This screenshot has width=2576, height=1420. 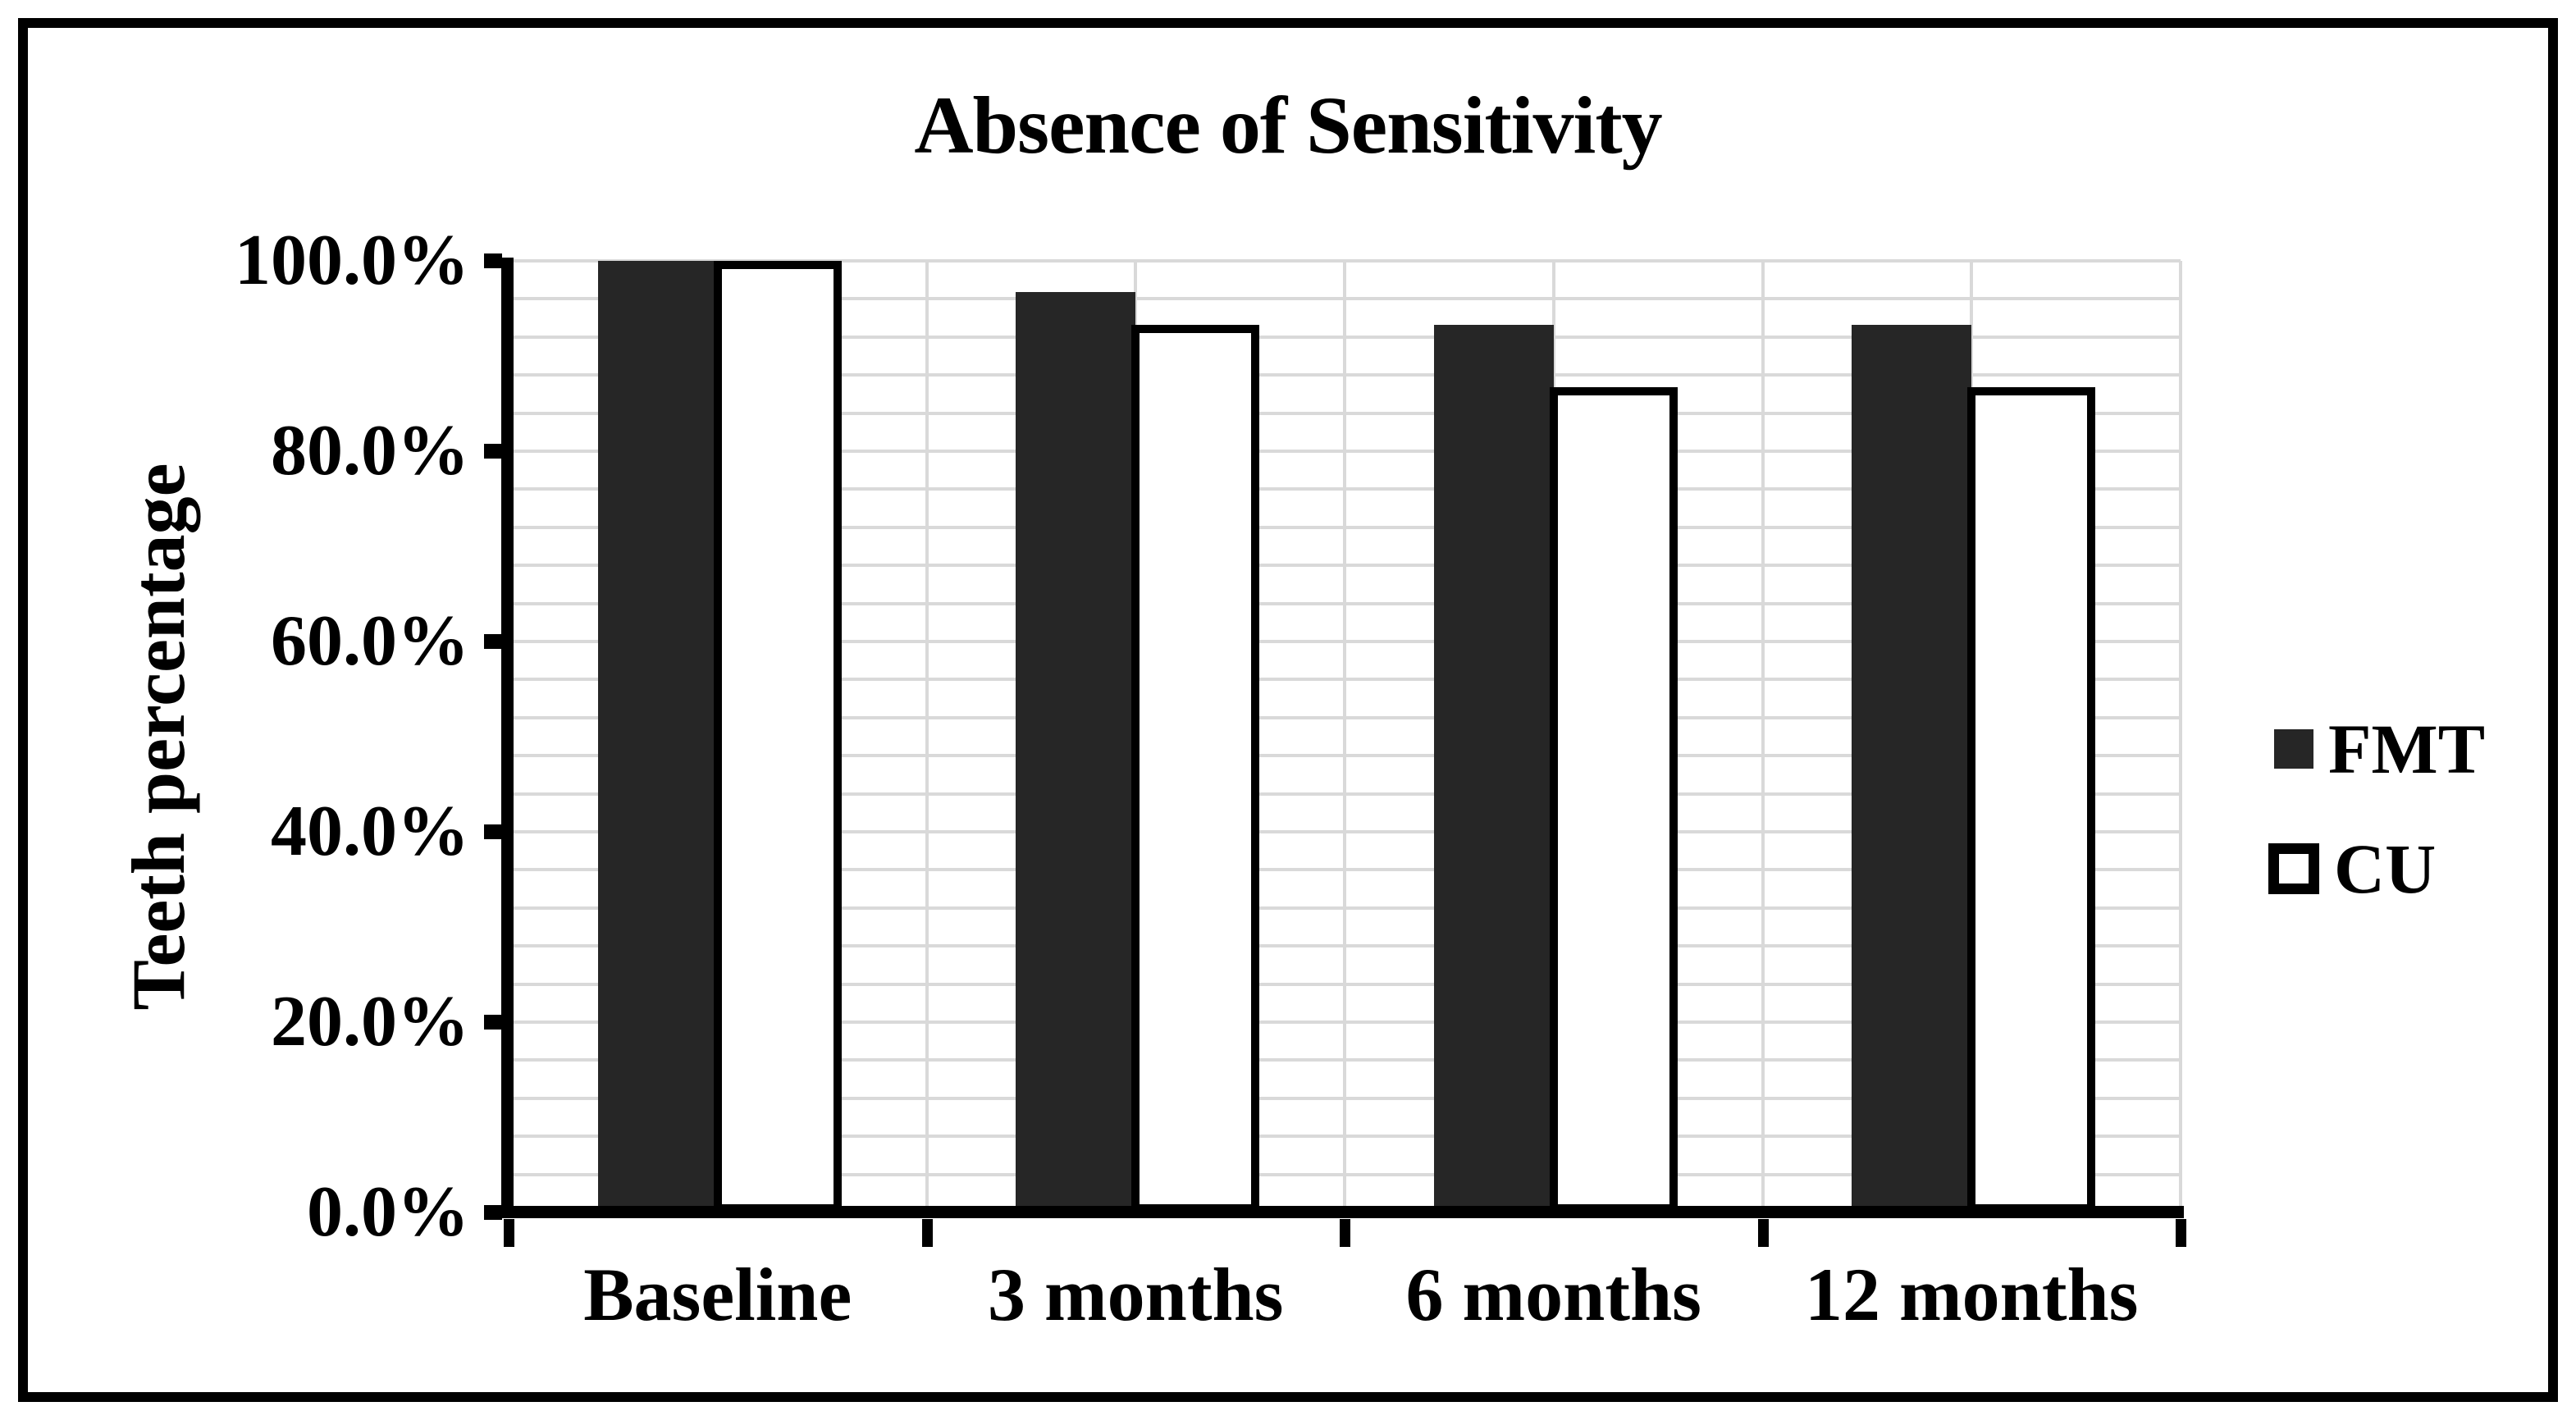 I want to click on y-tick-label: 80.0%, so click(x=370, y=451).